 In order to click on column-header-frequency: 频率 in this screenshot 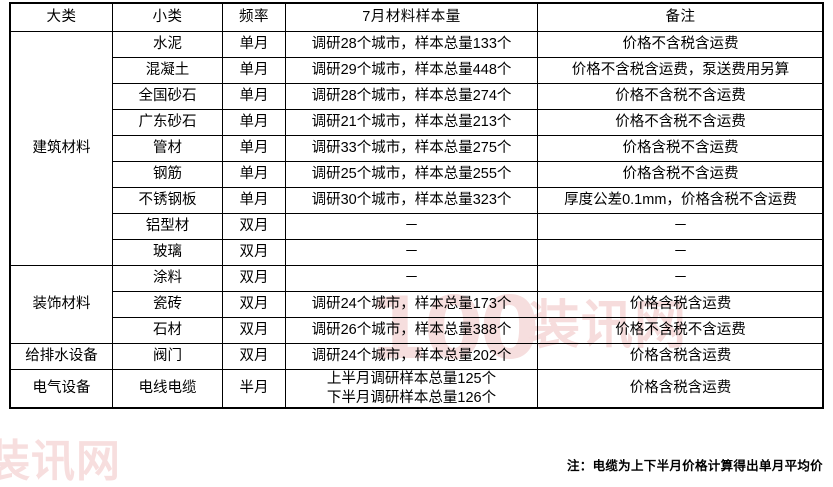, I will do `click(254, 17)`.